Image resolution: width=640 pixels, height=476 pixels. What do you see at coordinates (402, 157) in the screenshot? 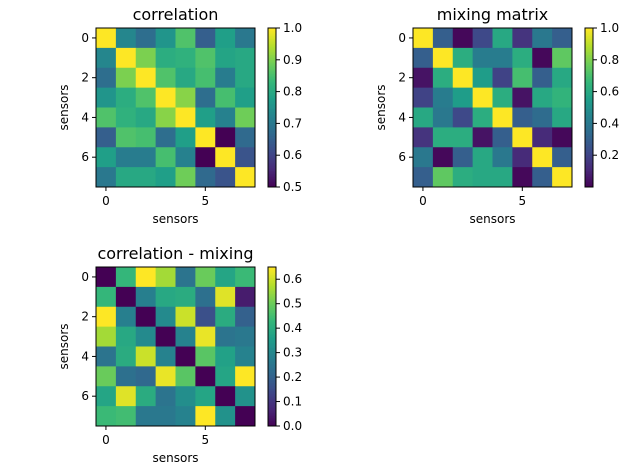
I see `y-tick-label: 6` at bounding box center [402, 157].